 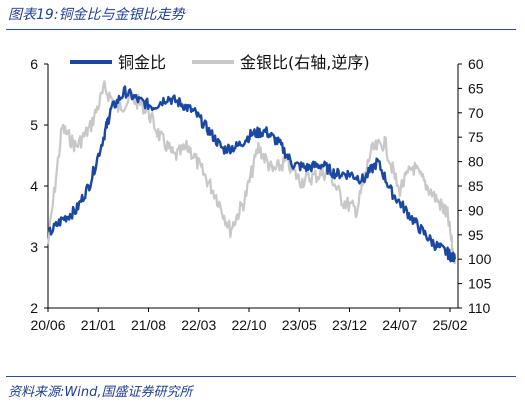 What do you see at coordinates (476, 186) in the screenshot?
I see `right-tick-label: 85` at bounding box center [476, 186].